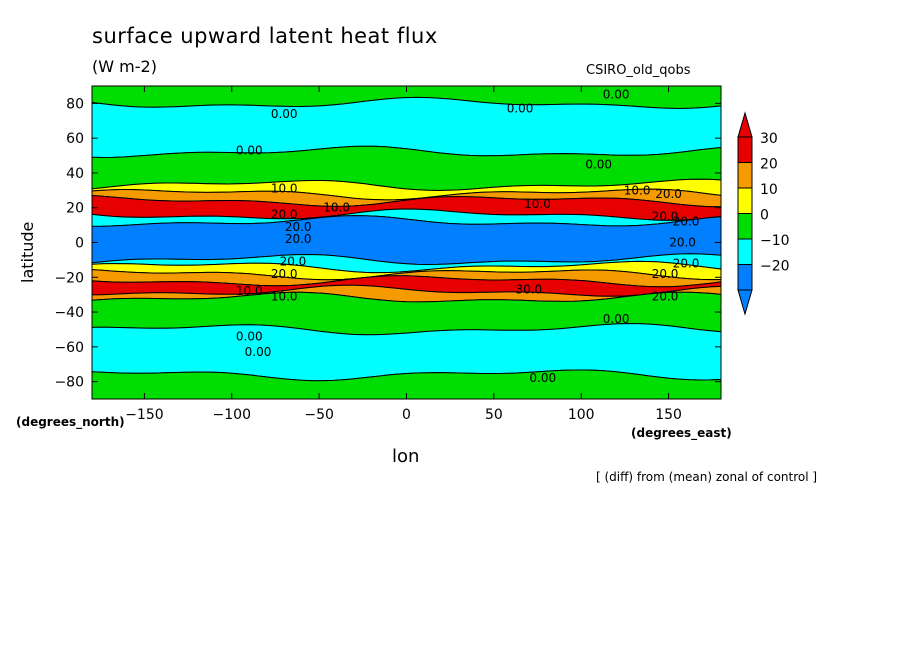 The height and width of the screenshot is (654, 904). I want to click on colorbar-label: 30, so click(769, 139).